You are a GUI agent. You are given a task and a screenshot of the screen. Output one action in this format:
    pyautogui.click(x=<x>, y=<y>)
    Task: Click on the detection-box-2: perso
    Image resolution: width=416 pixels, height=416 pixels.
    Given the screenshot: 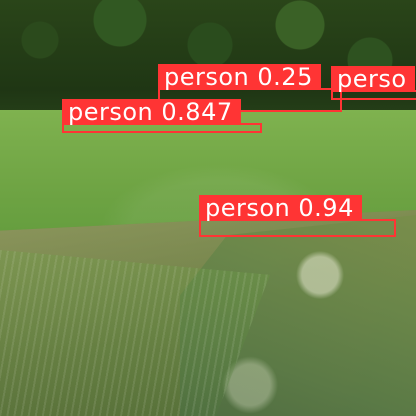 What is the action you would take?
    pyautogui.click(x=373, y=83)
    